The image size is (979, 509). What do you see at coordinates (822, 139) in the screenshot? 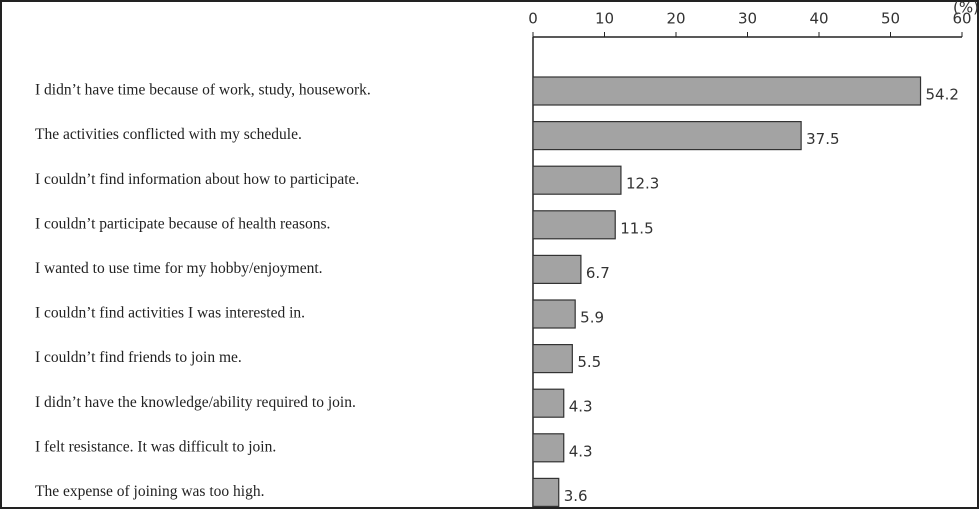
I see `value-label: 37.5` at bounding box center [822, 139].